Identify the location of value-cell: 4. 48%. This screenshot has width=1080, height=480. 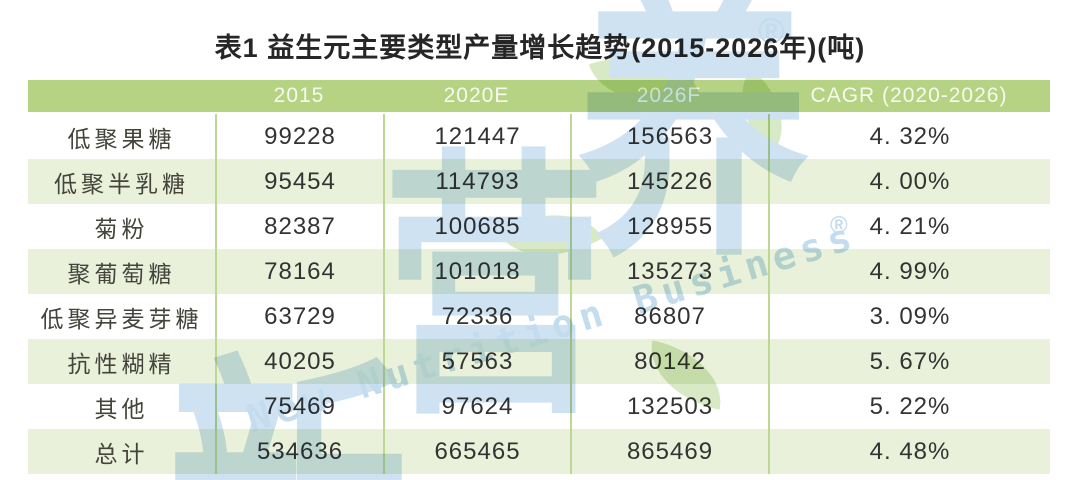
(909, 451).